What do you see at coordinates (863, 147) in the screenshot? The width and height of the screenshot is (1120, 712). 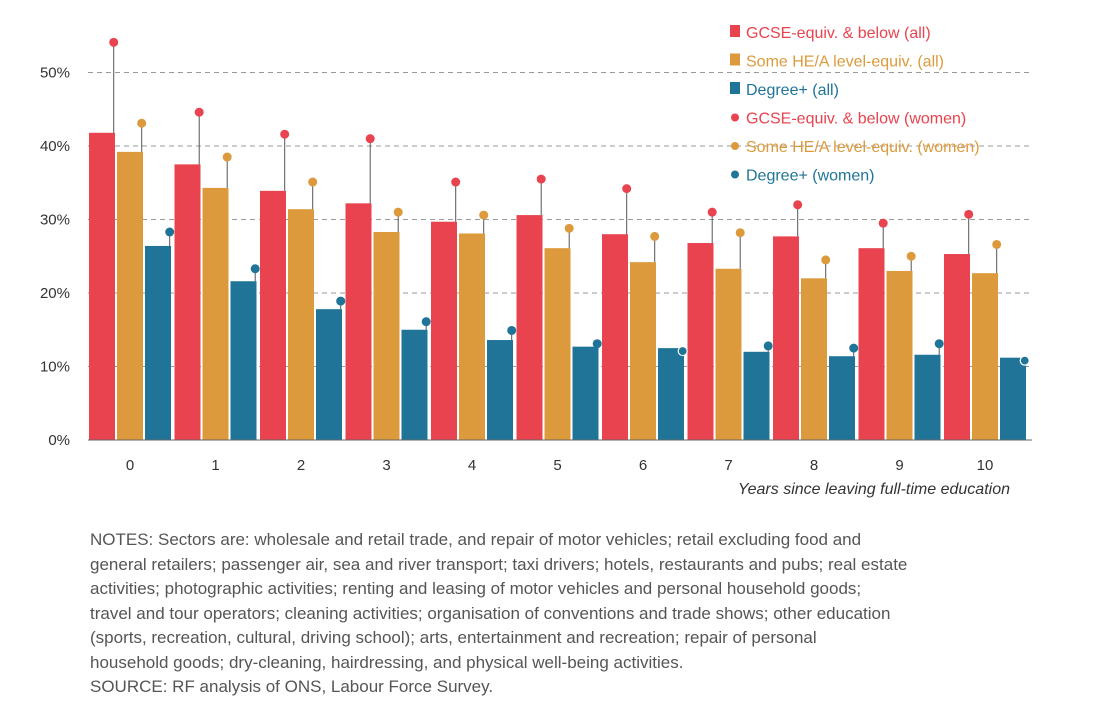 I see `legend-label: Some HE/A level-equiv. (women)` at bounding box center [863, 147].